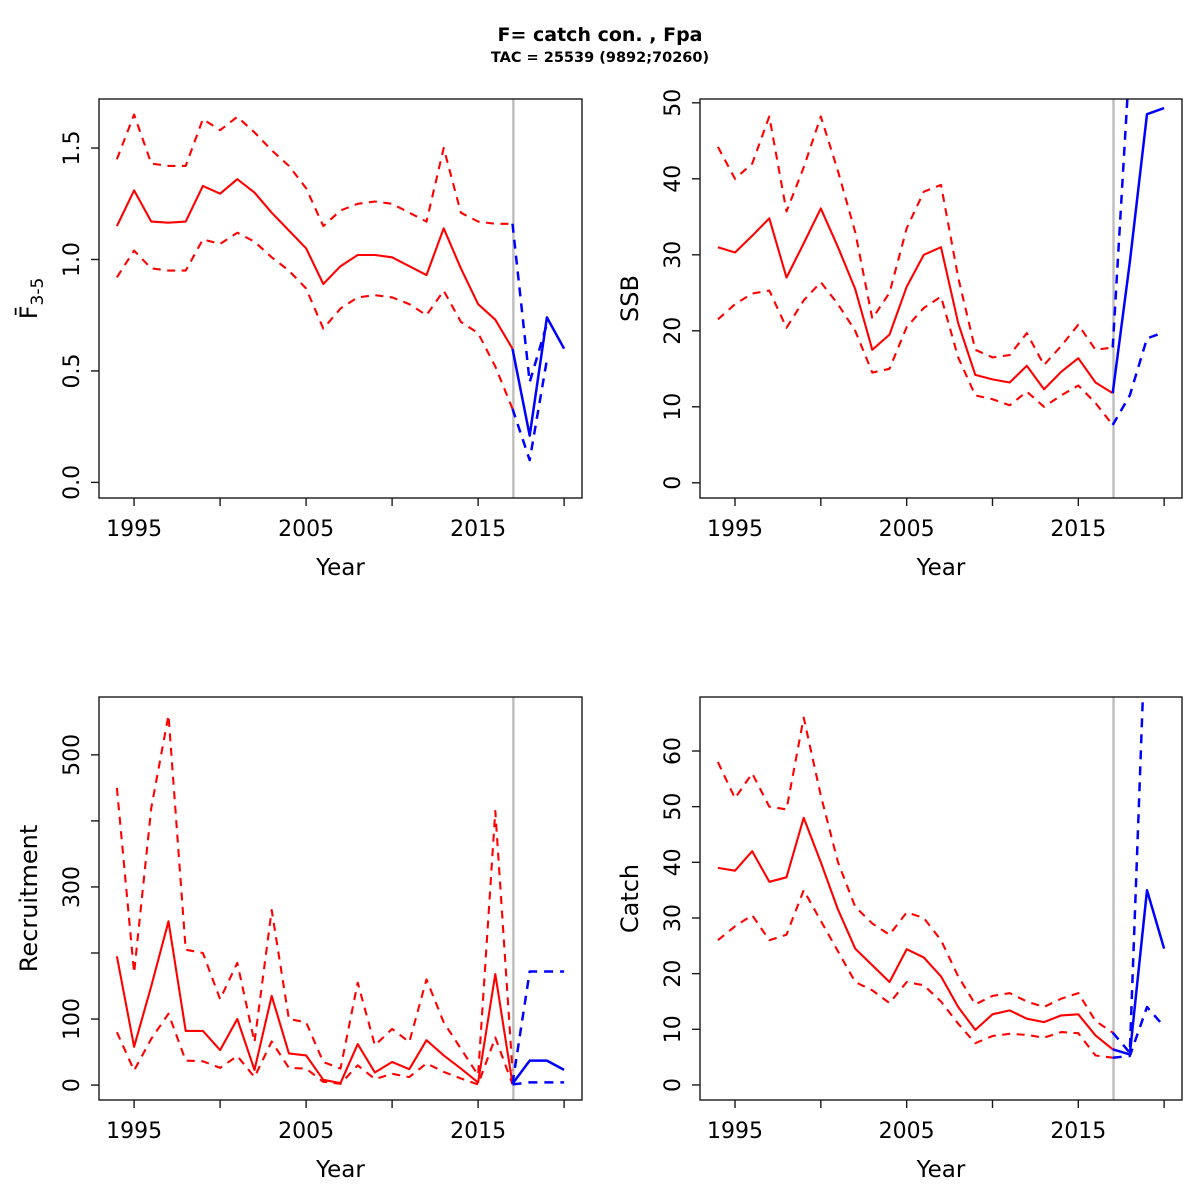  What do you see at coordinates (72, 370) in the screenshot?
I see `y-tick-label: 0.5` at bounding box center [72, 370].